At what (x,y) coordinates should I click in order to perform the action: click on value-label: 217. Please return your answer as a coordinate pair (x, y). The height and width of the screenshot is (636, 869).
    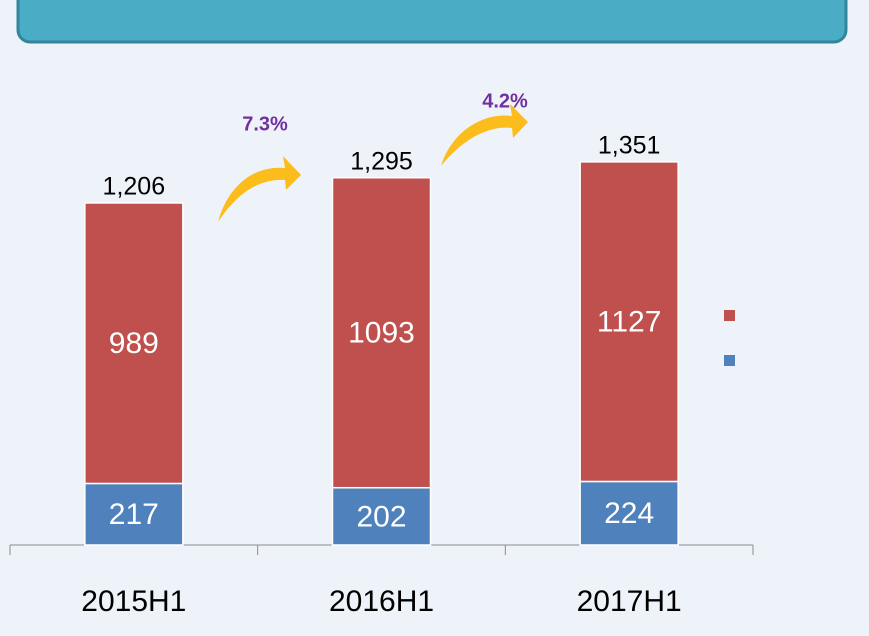
    Looking at the image, I should click on (134, 514).